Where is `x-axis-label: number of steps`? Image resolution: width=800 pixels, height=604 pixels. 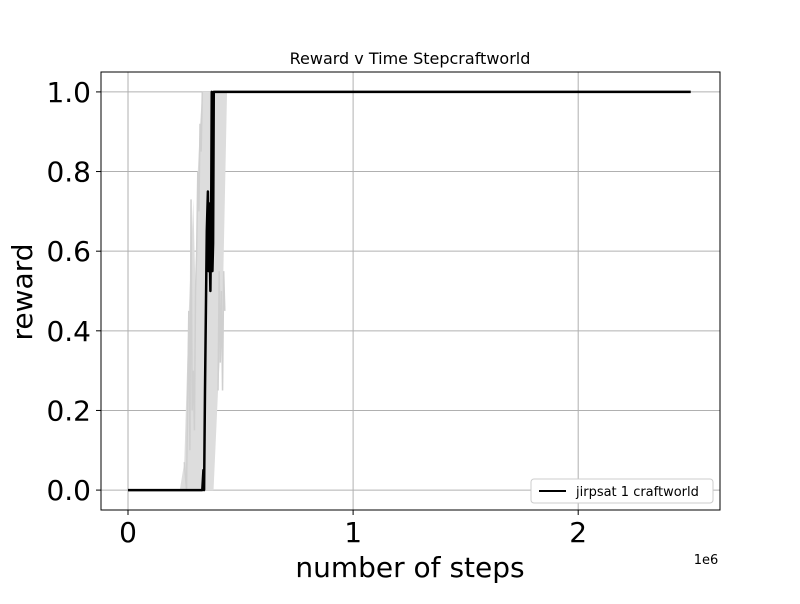 x-axis-label: number of steps is located at coordinates (409, 567).